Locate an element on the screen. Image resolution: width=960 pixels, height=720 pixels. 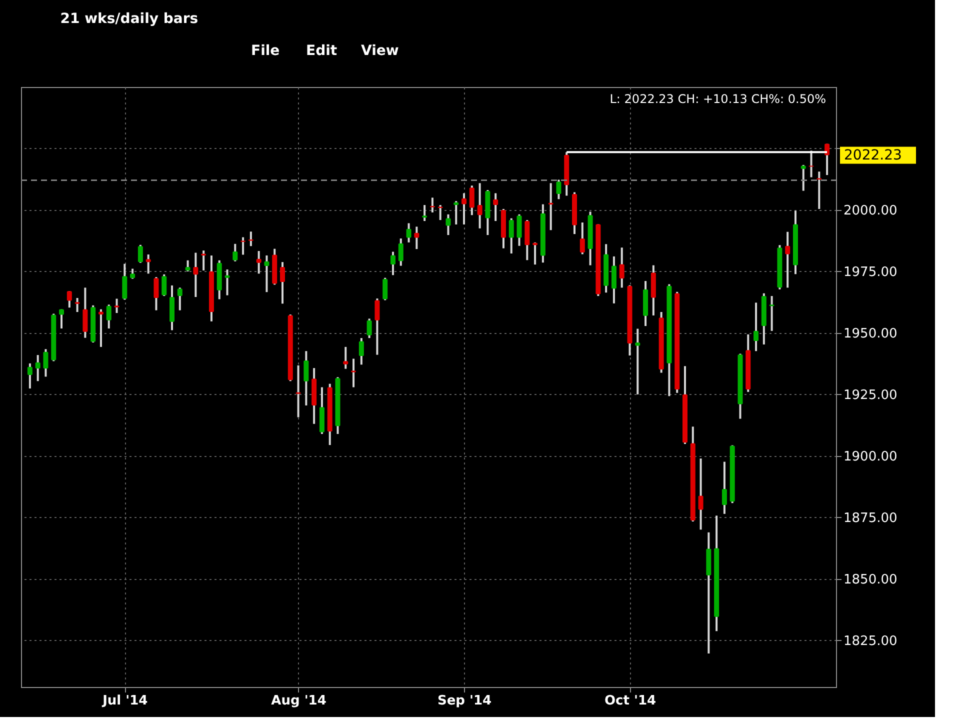
text: Edit is located at coordinates (322, 51).